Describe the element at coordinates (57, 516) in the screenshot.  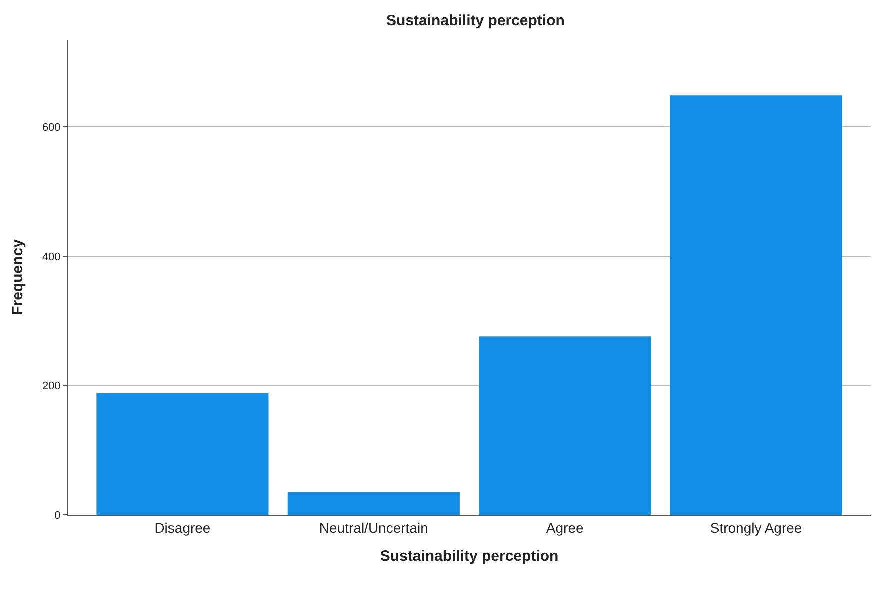
I see `y-tick-label: 0` at that location.